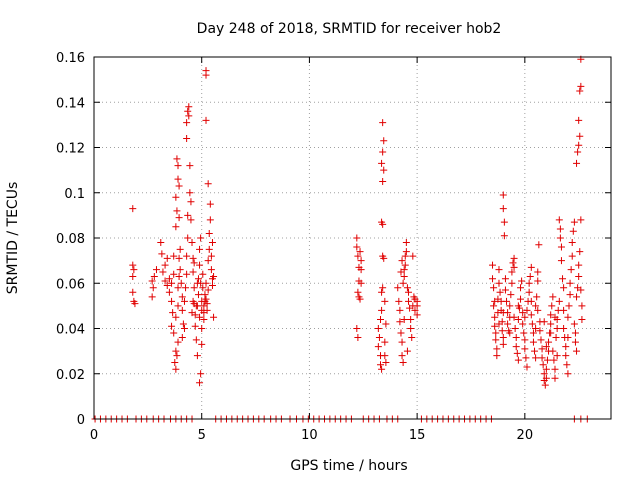 This screenshot has height=480, width=640. I want to click on y-tick-label: 0, so click(81, 420).